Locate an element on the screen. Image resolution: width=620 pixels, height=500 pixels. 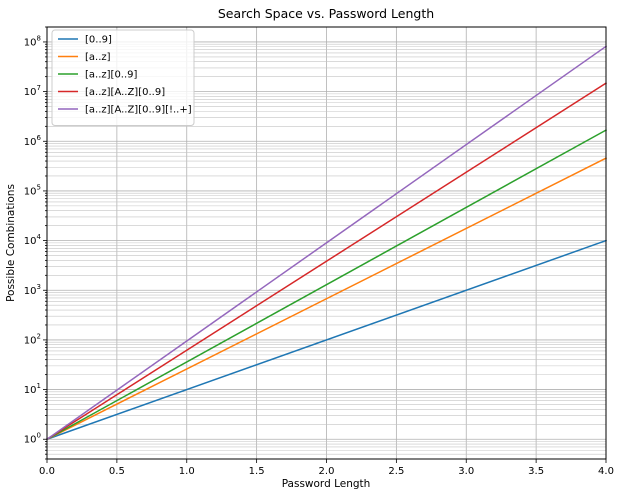
x-tick-label: 2.0 is located at coordinates (327, 471).